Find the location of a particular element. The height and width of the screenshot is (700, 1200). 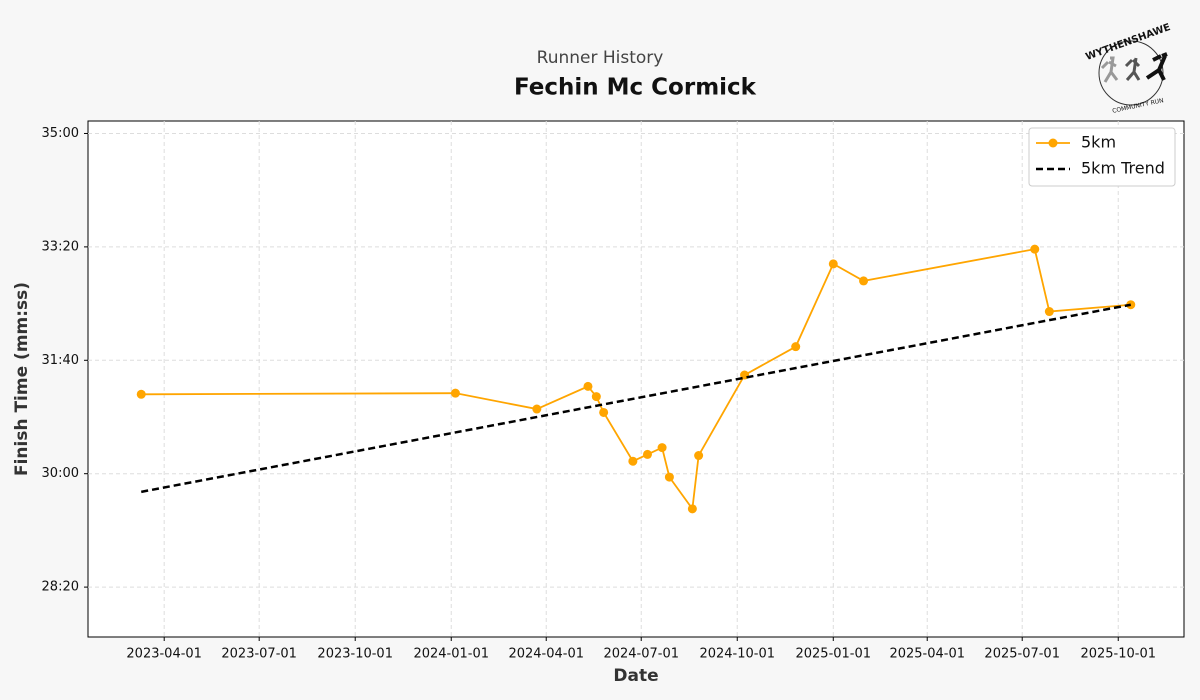

y-tick-label: 35:00 is located at coordinates (60, 133).